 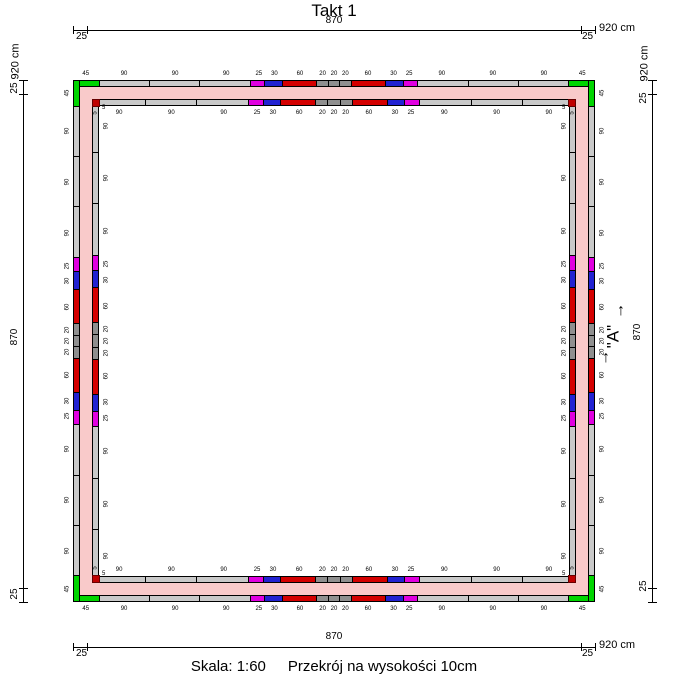 I want to click on panel-labels-bottom-inner: 90 90 90 25 30 60 20 20 20 60 30 25 90 90 90, so click(x=334, y=569).